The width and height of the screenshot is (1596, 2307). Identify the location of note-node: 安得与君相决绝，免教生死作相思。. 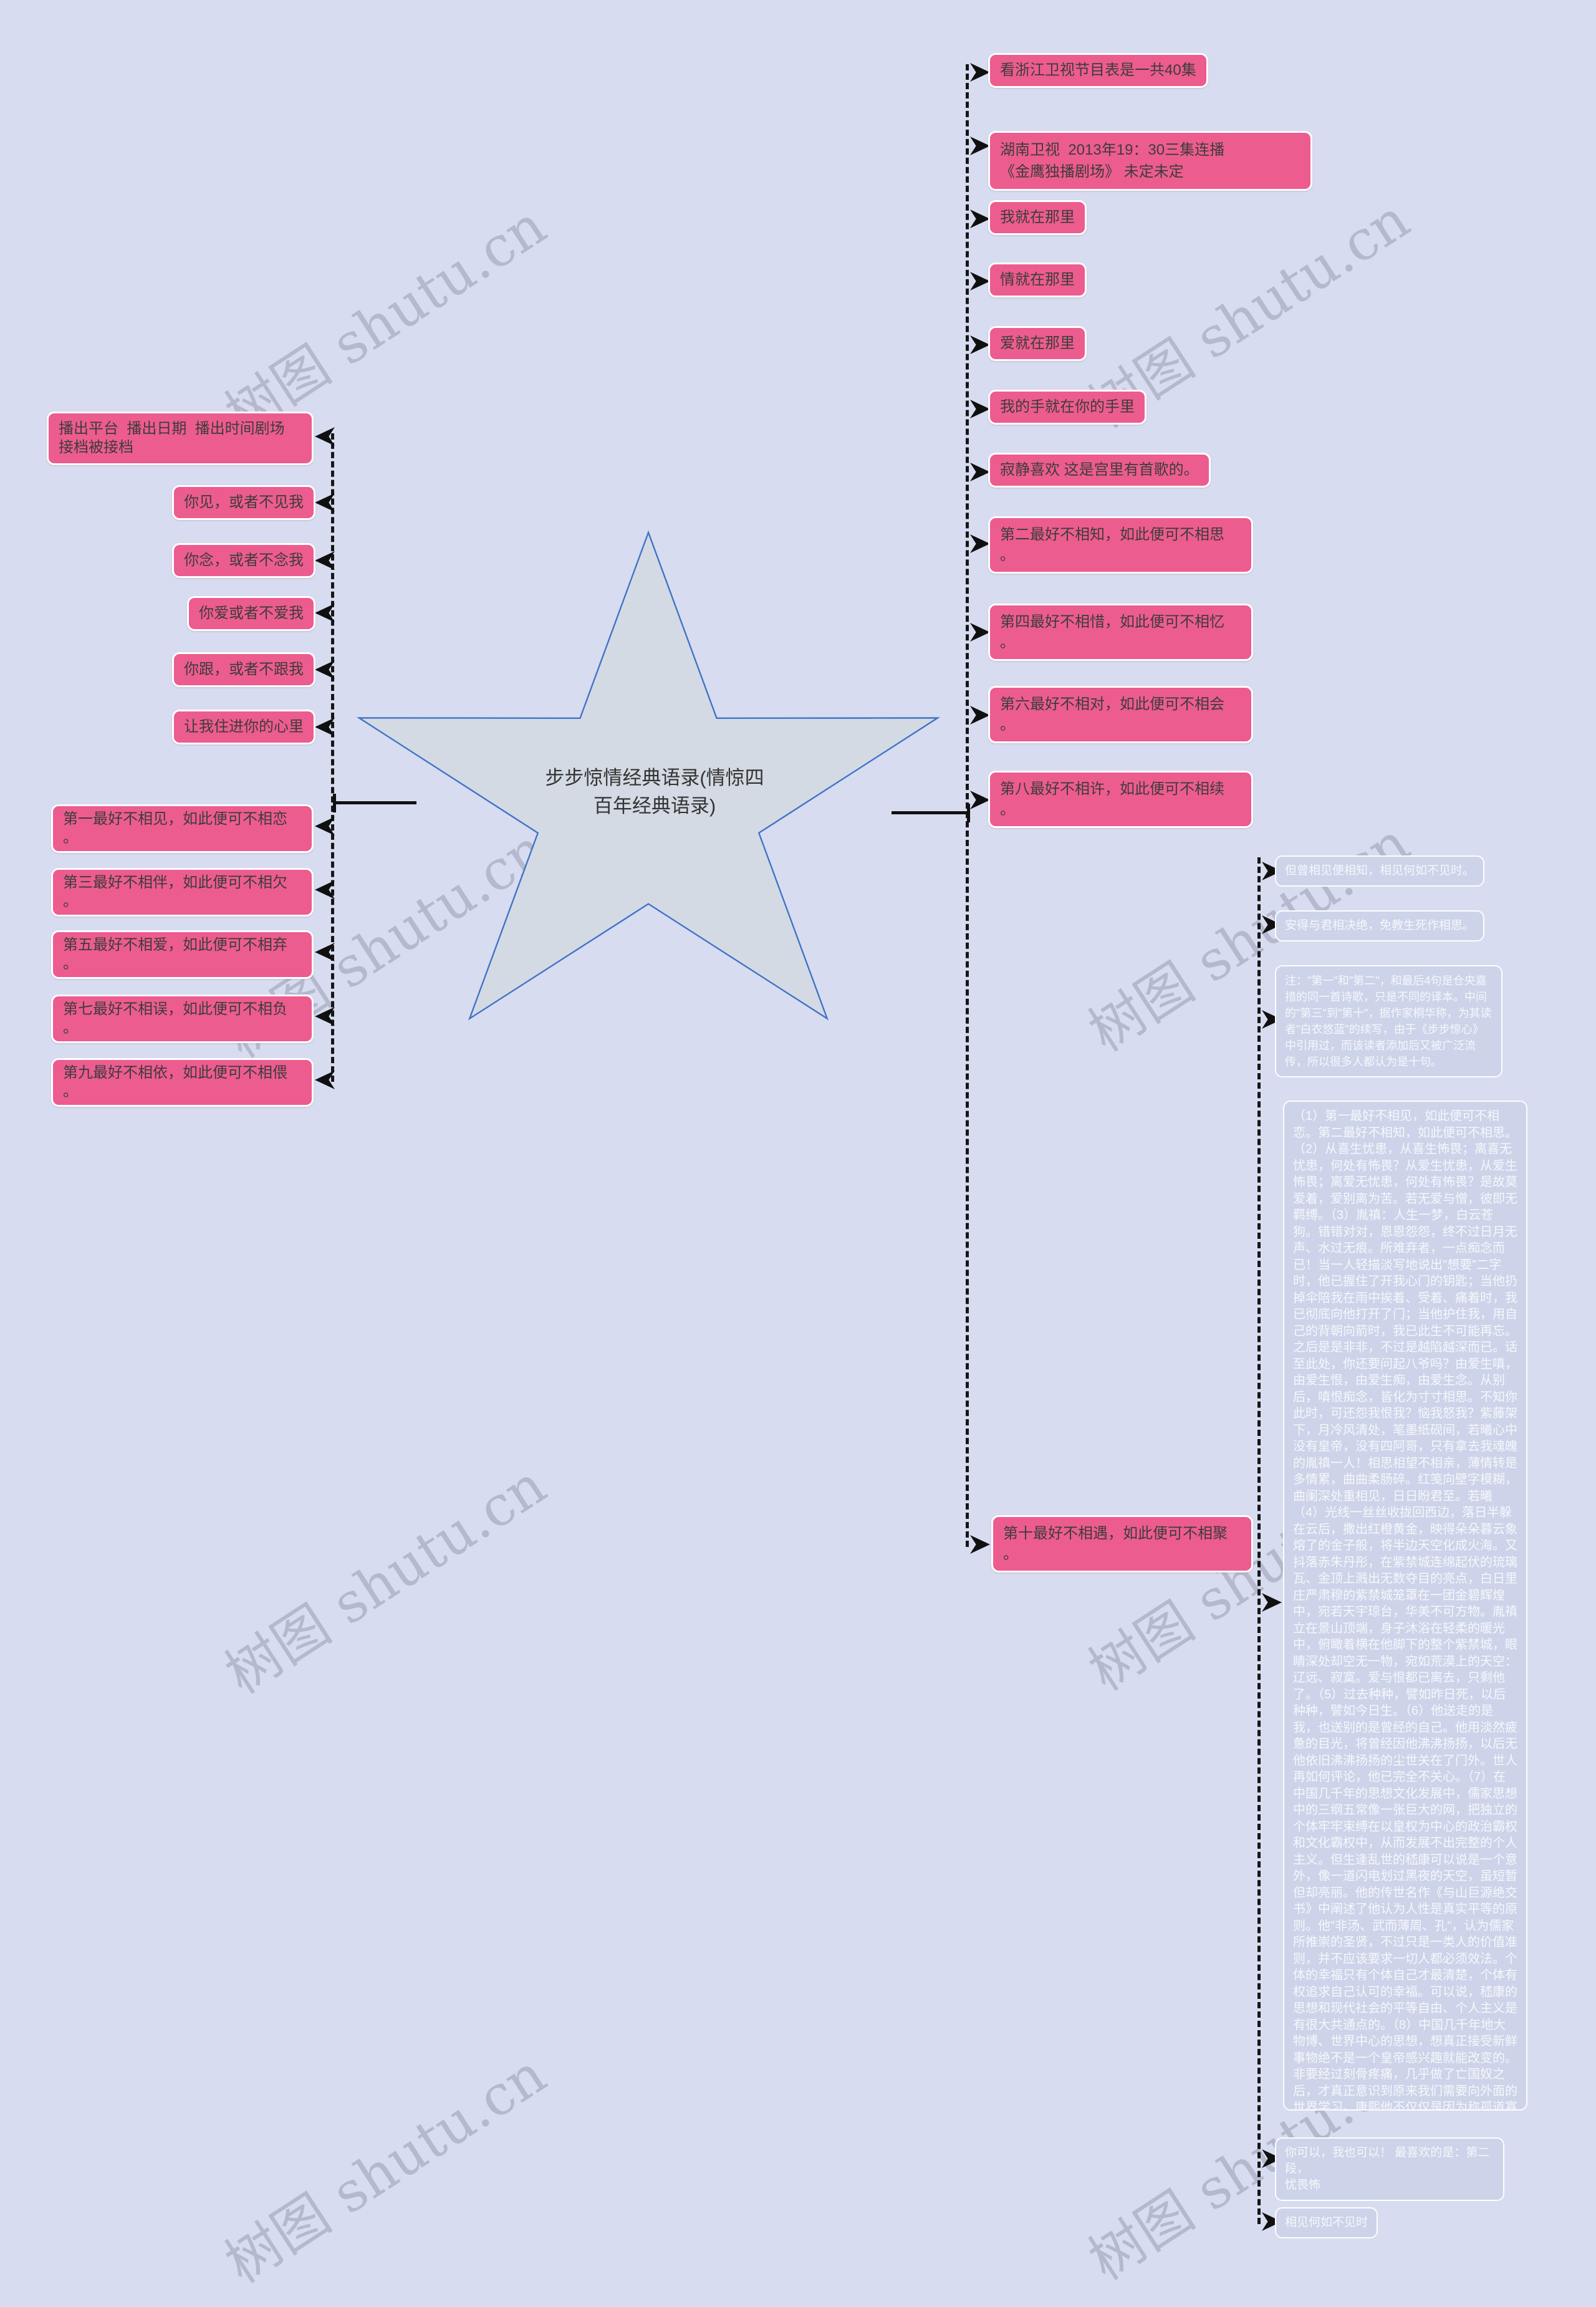
(1380, 926).